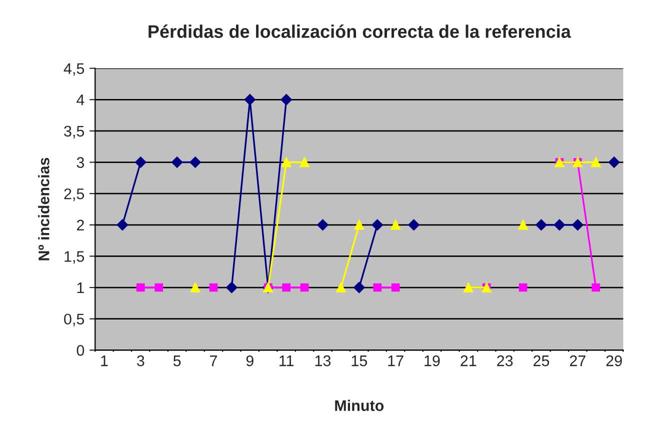 This screenshot has height=427, width=656. I want to click on x-axis-title: Minuto, so click(359, 406).